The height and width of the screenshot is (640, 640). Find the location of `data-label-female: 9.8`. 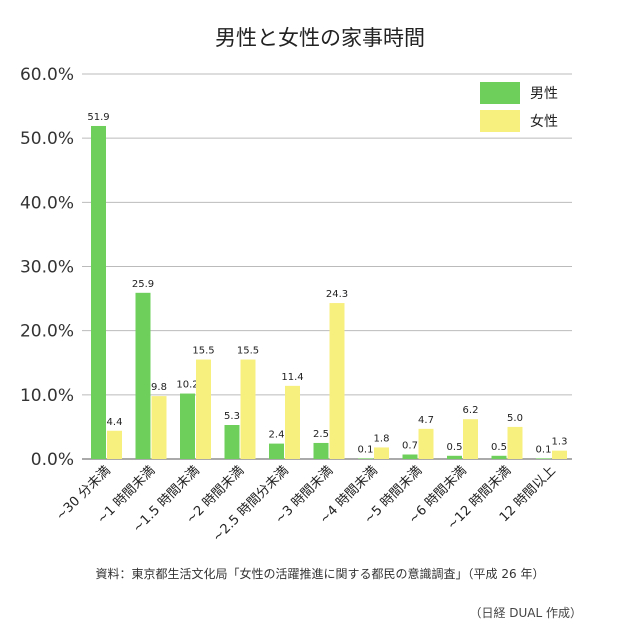

data-label-female: 9.8 is located at coordinates (159, 387).